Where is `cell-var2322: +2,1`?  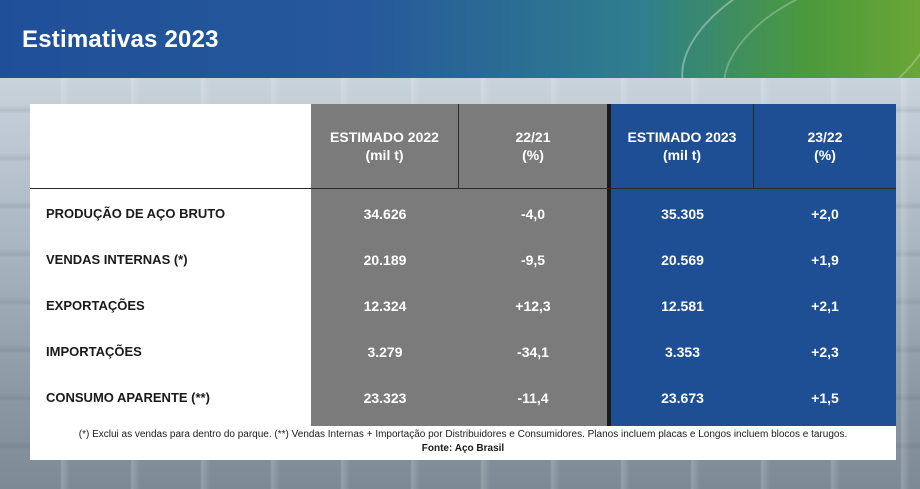 cell-var2322: +2,1 is located at coordinates (825, 306).